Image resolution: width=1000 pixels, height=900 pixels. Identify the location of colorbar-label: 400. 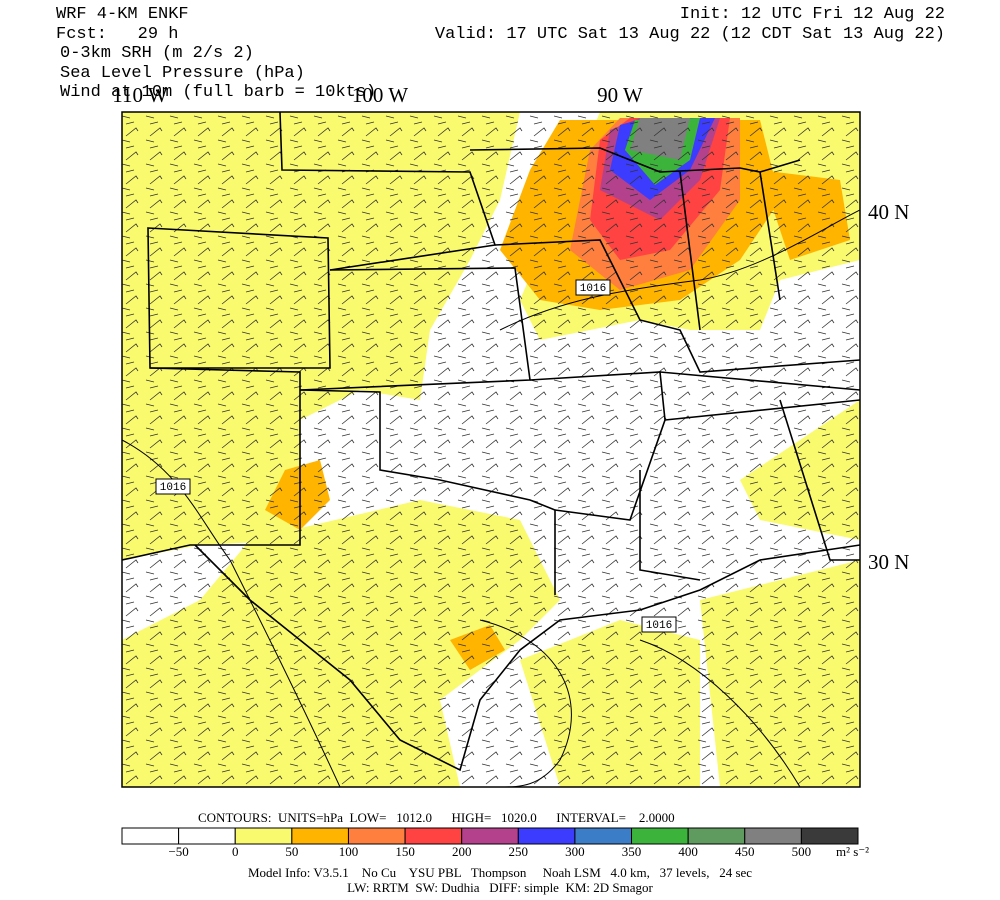
(688, 851).